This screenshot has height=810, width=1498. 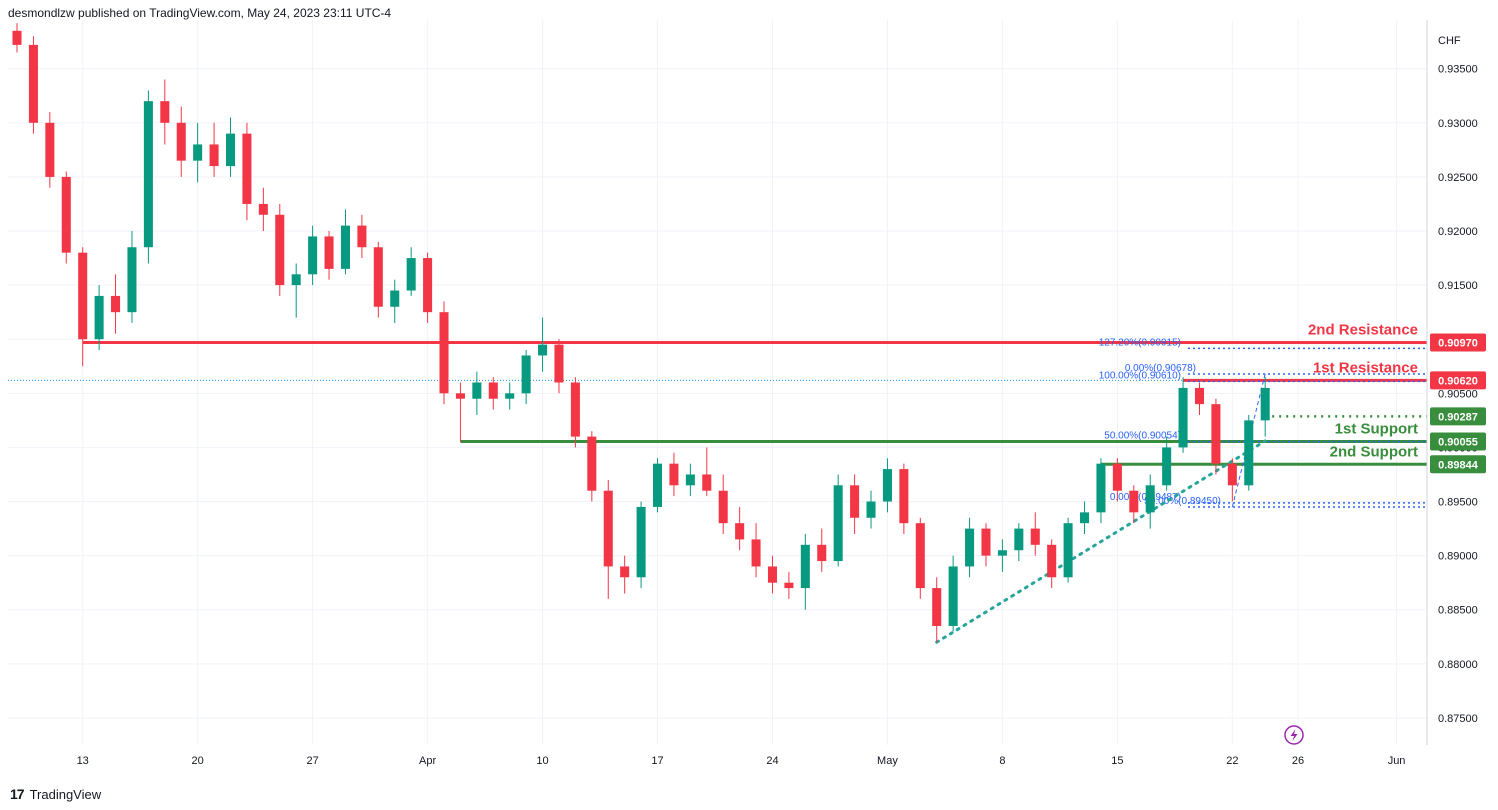 What do you see at coordinates (1458, 665) in the screenshot?
I see `y-tick-label: 0.88000` at bounding box center [1458, 665].